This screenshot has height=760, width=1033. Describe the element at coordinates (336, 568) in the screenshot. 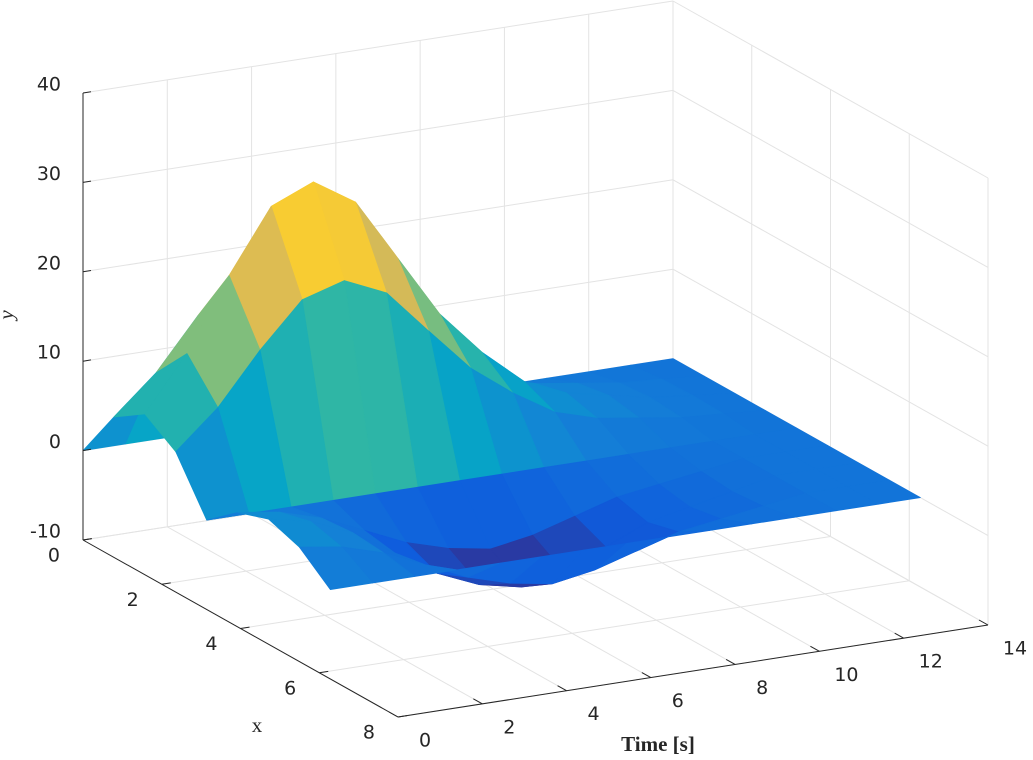

I see `surface-patch` at that location.